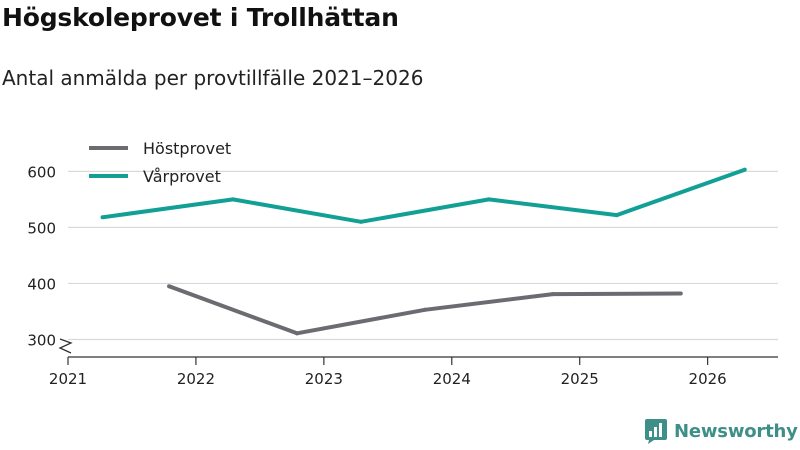  What do you see at coordinates (708, 379) in the screenshot?
I see `x-tick-label: 2026` at bounding box center [708, 379].